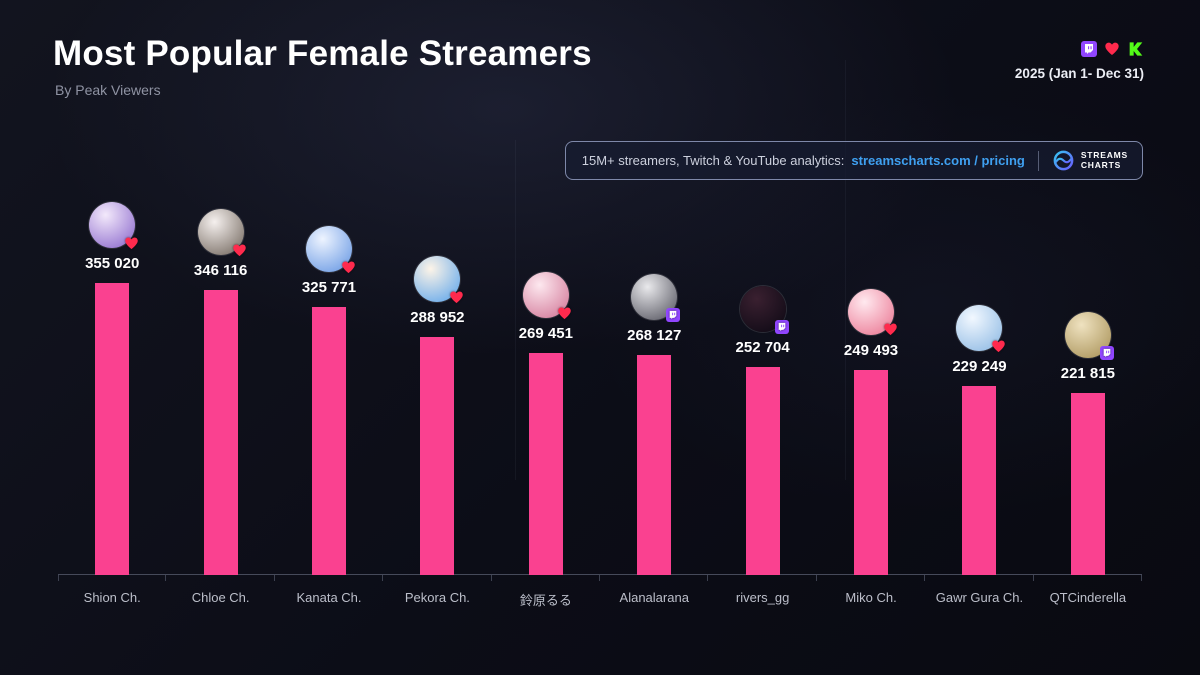 The height and width of the screenshot is (675, 1200). I want to click on kick-icon, so click(1135, 49).